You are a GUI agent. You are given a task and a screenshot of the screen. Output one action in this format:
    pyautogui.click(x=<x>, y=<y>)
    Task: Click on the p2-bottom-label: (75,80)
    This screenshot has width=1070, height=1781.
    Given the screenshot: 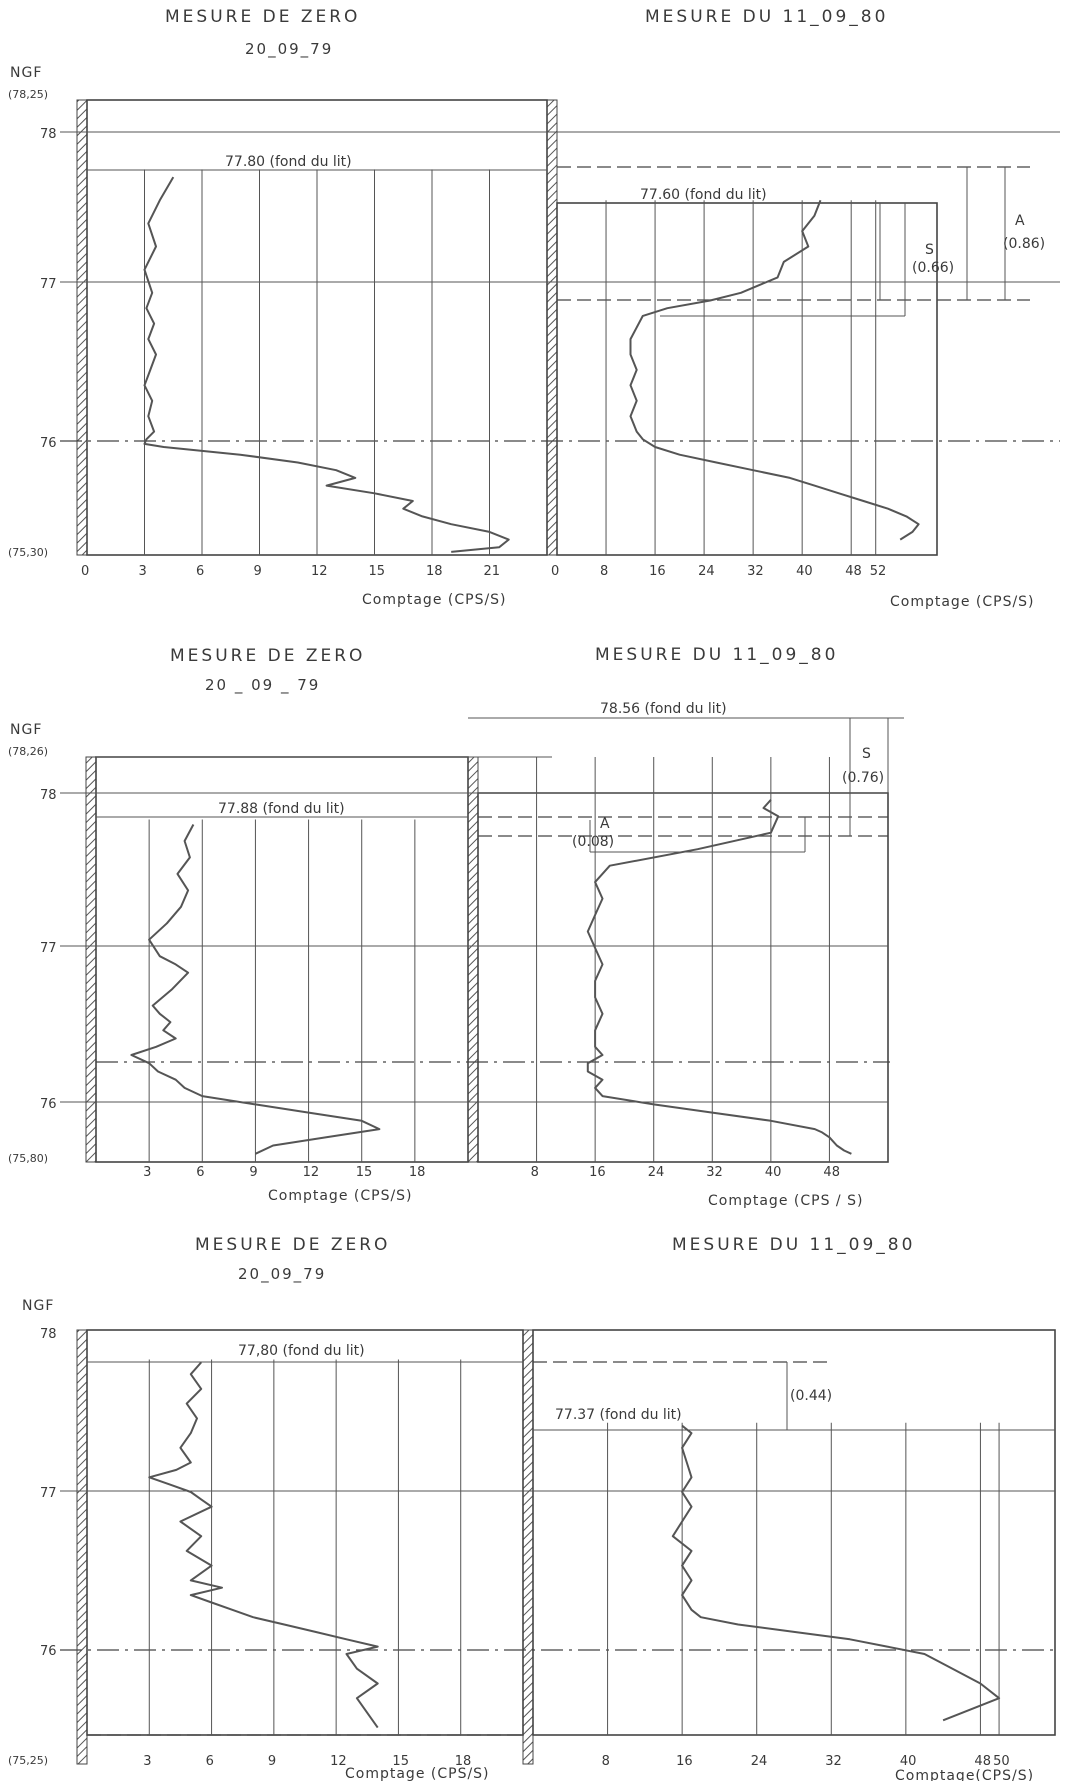 What is the action you would take?
    pyautogui.click(x=28, y=1158)
    